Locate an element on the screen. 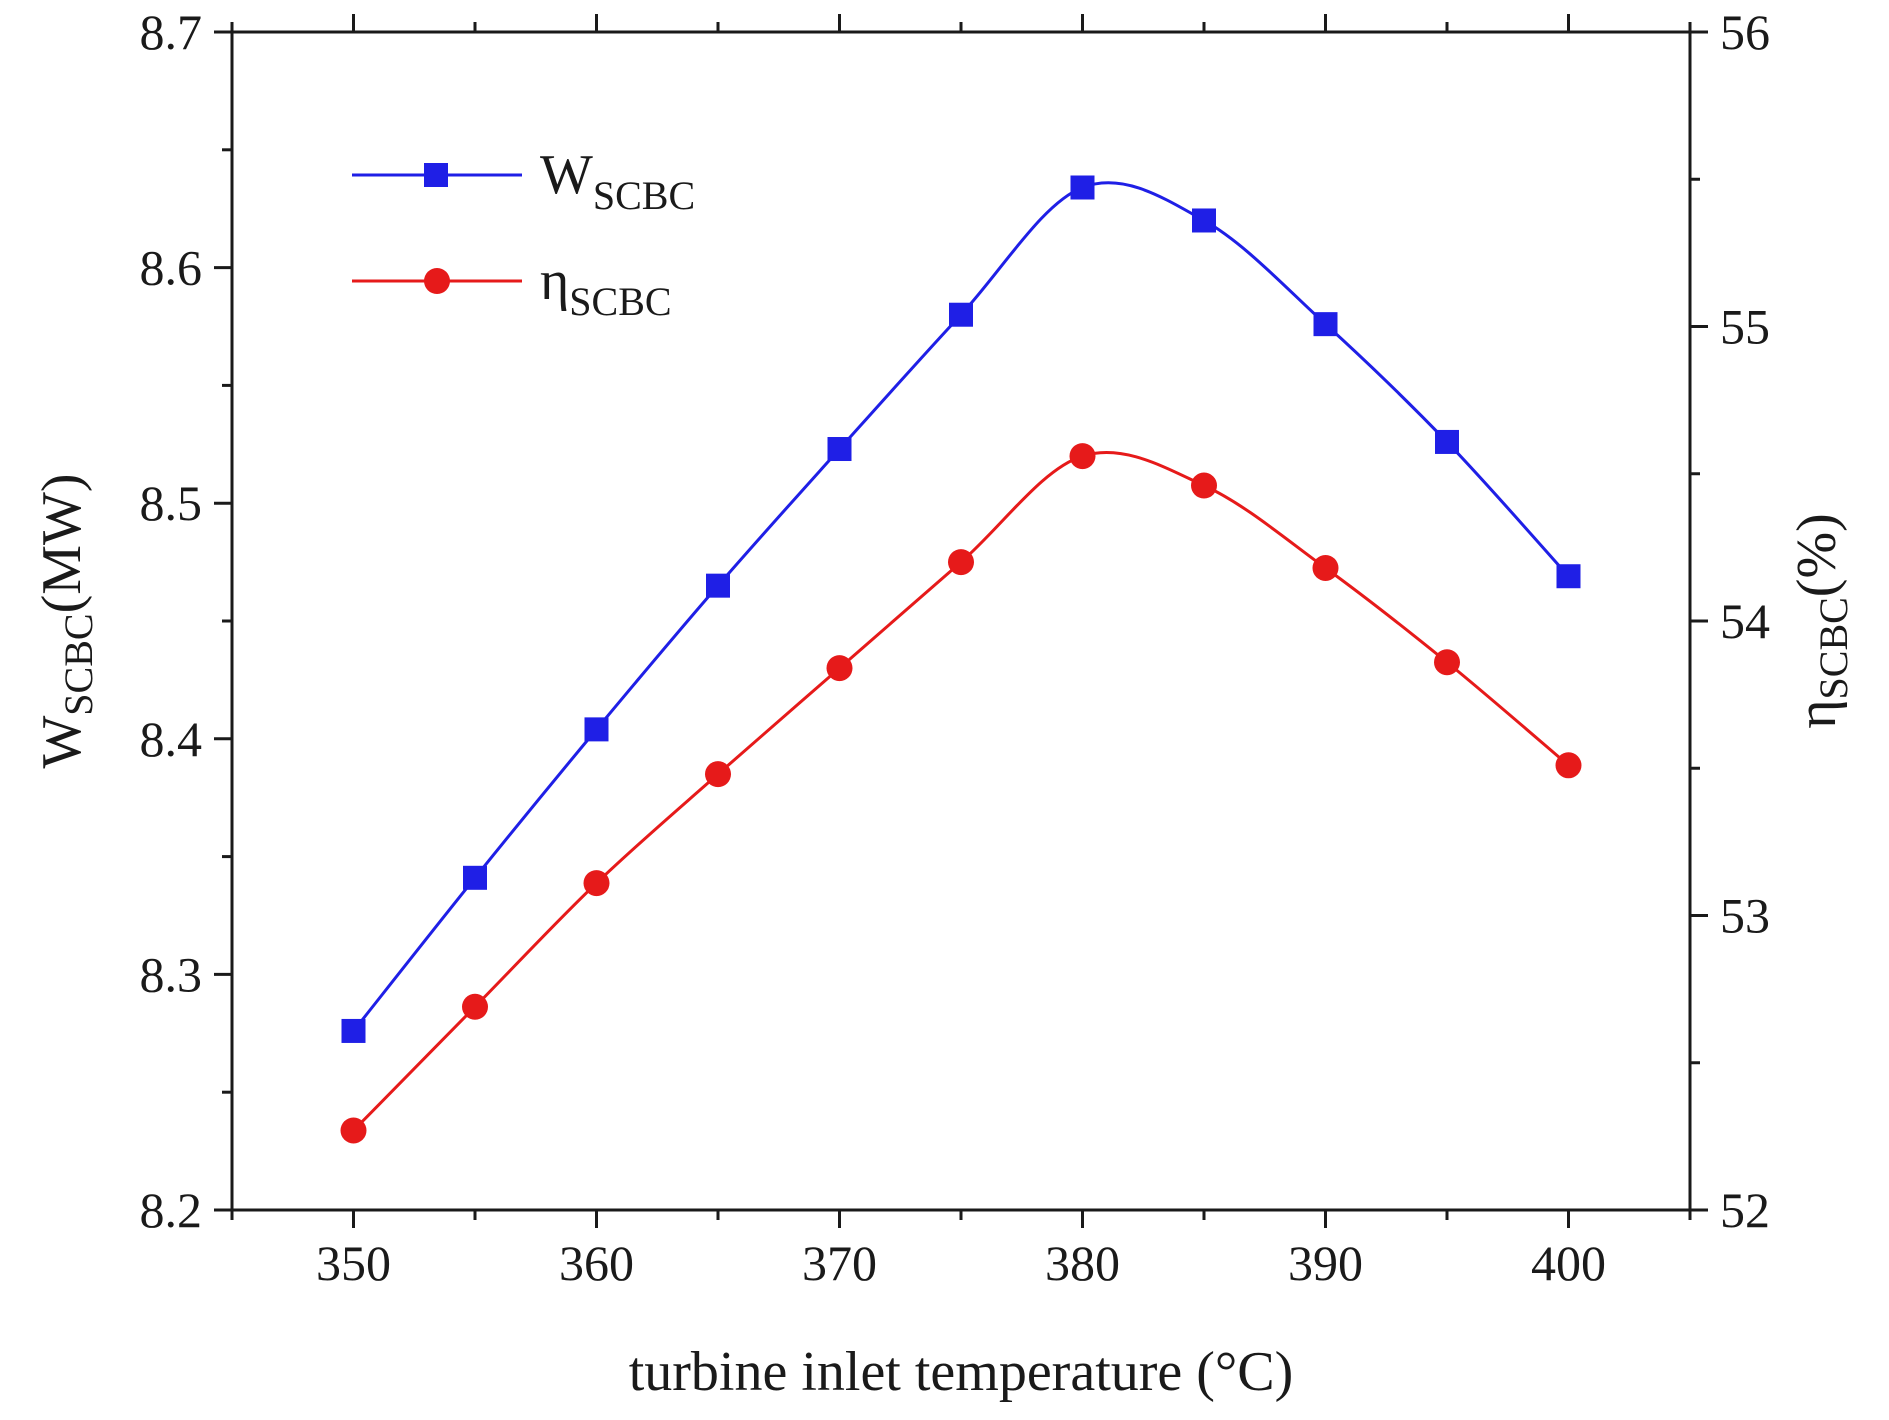 The image size is (1889, 1420). left-tick-label: 8.5 is located at coordinates (171, 503).